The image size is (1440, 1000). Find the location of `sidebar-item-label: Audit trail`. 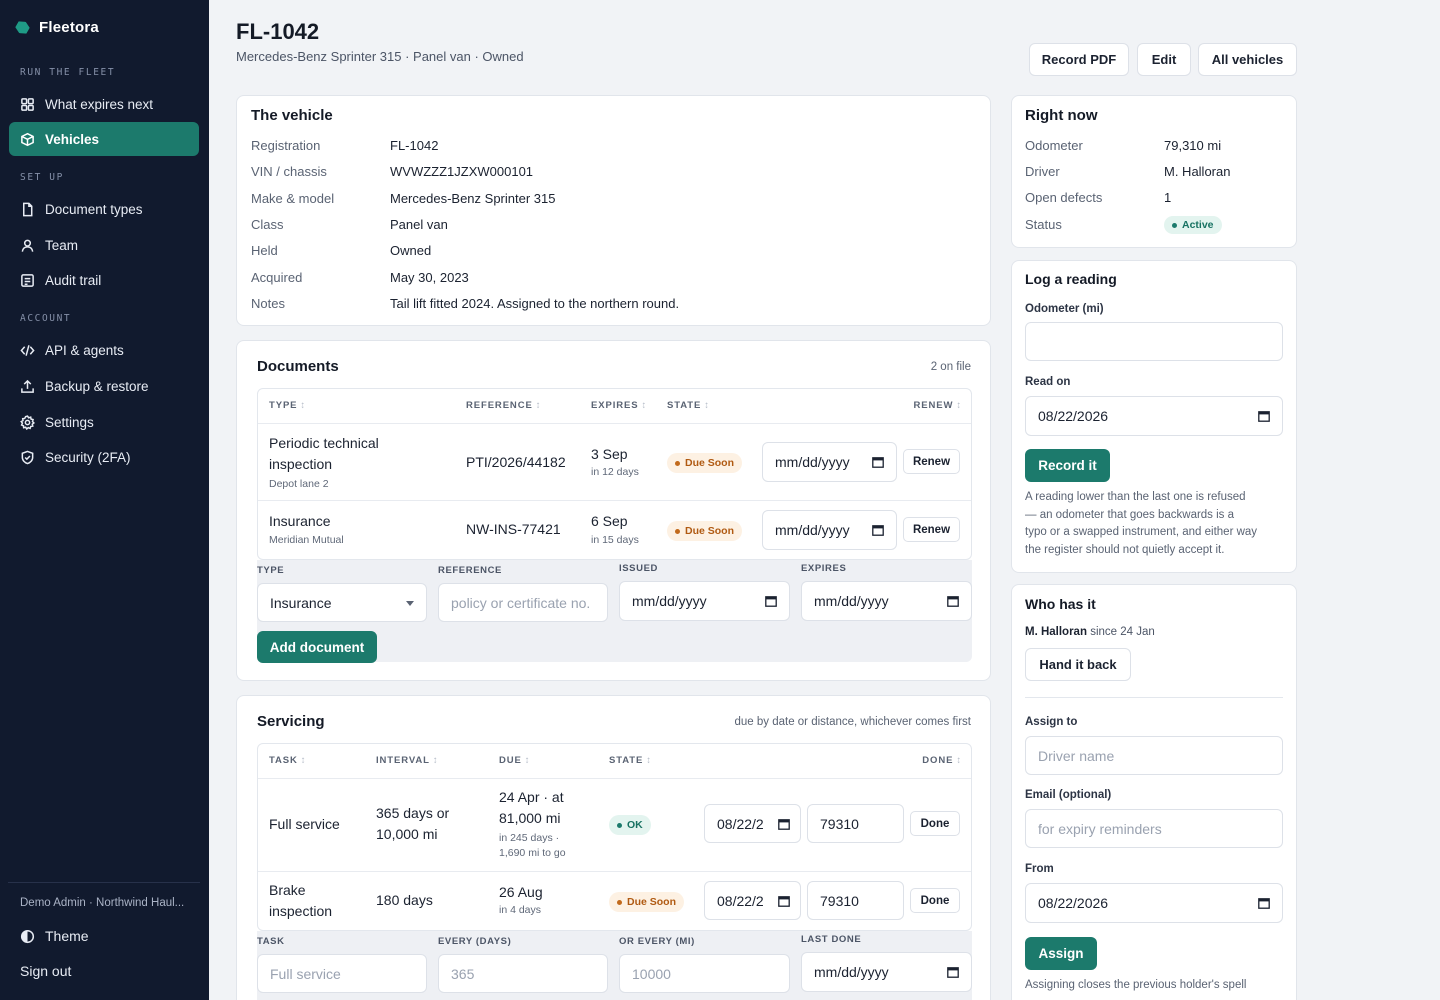

sidebar-item-label: Audit trail is located at coordinates (73, 280).